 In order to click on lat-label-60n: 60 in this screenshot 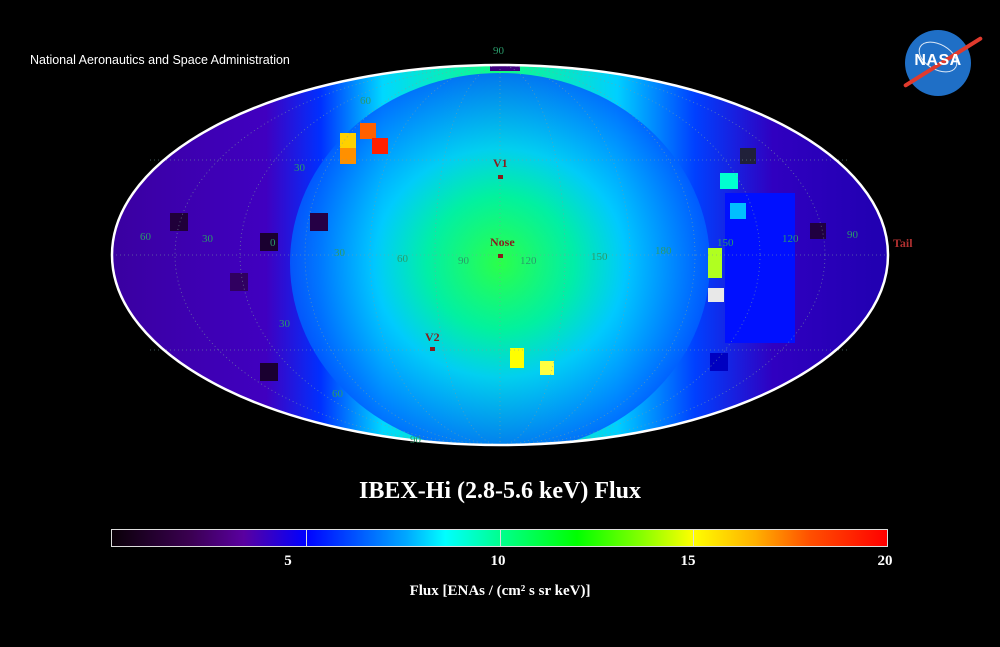, I will do `click(365, 101)`.